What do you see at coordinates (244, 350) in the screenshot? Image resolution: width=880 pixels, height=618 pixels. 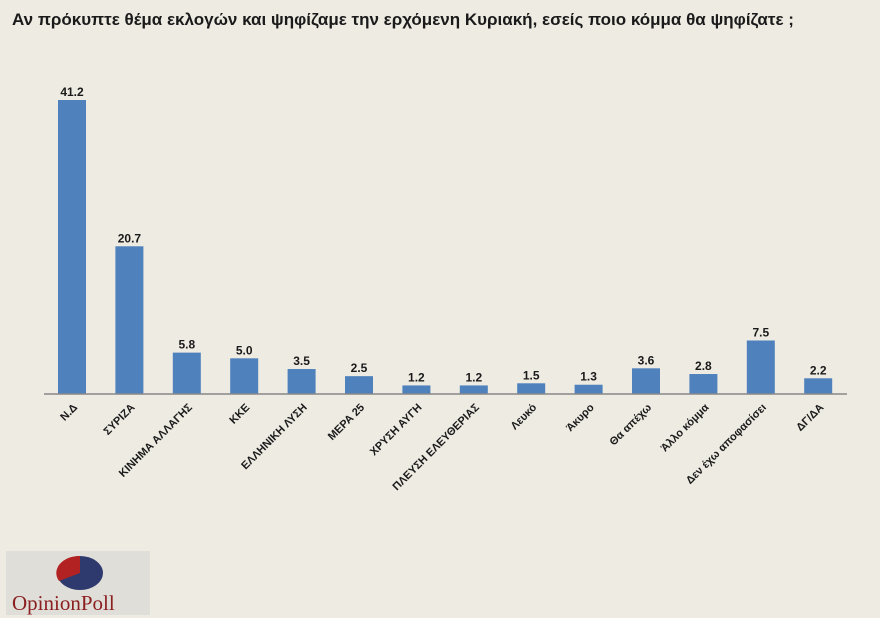 I see `data-label: 5.0` at bounding box center [244, 350].